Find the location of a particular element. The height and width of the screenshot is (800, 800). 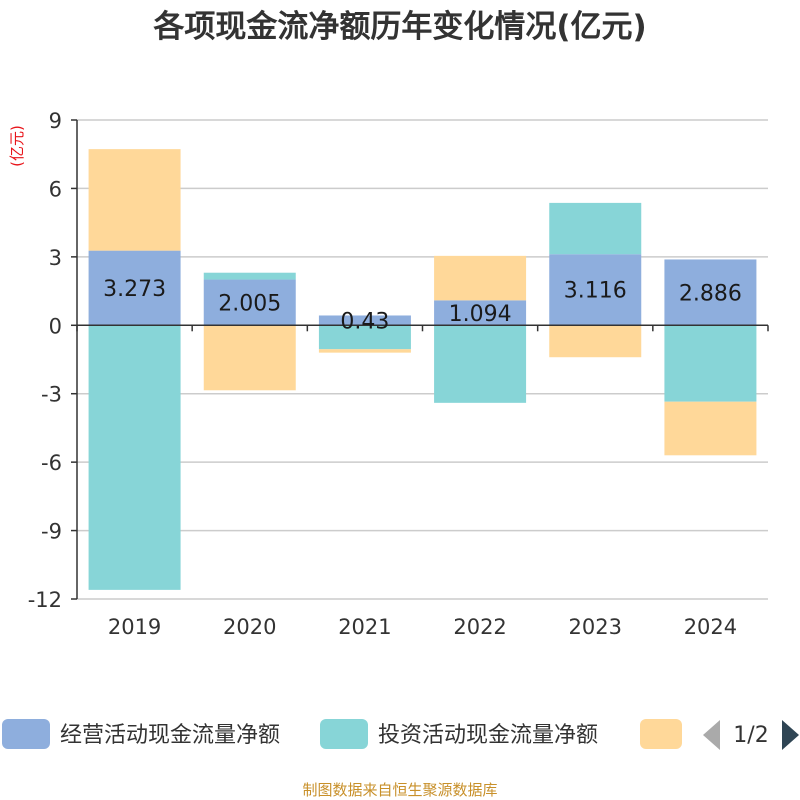

x-tick-label: 2022 is located at coordinates (479, 627).